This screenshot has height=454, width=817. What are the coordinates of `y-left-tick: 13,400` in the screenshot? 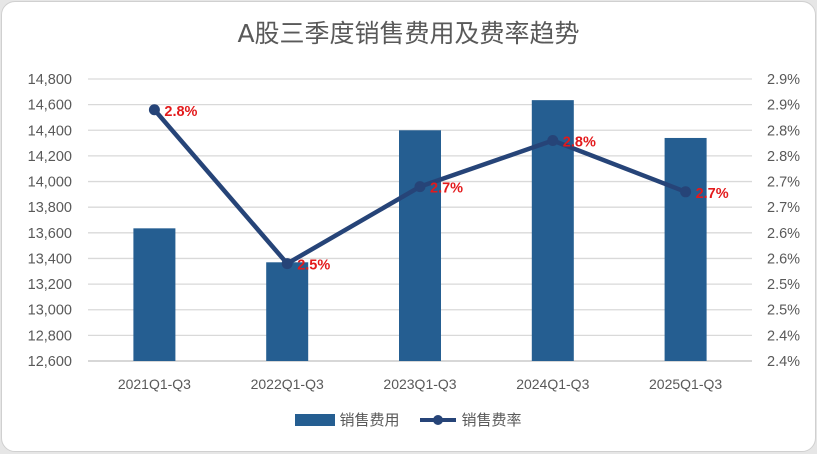 It's located at (50, 259).